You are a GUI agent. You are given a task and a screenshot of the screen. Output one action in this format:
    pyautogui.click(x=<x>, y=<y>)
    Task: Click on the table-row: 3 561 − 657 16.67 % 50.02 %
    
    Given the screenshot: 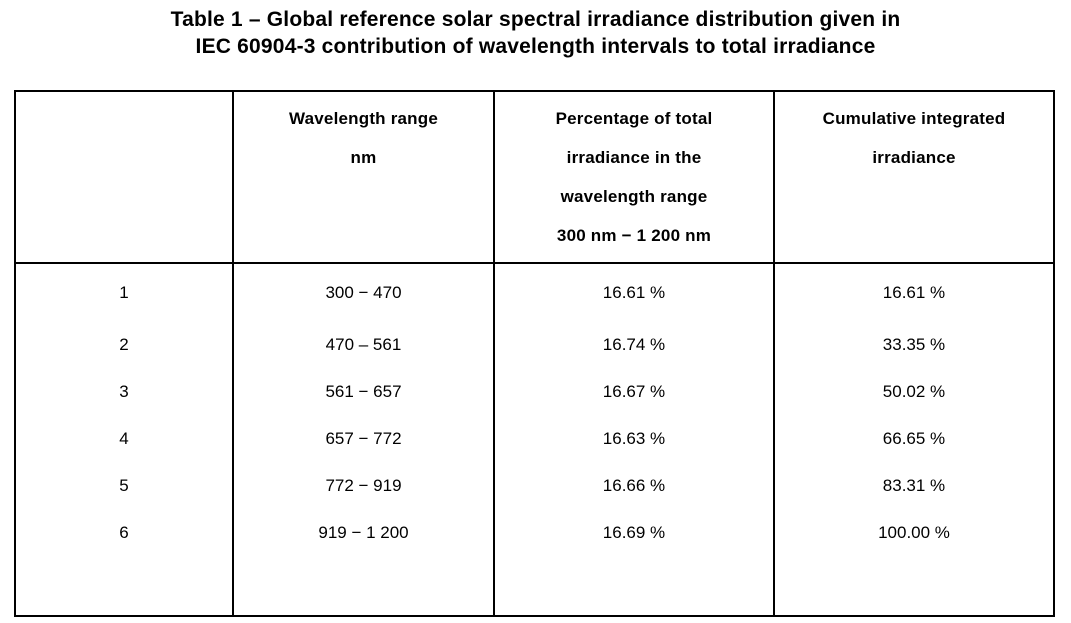 What is the action you would take?
    pyautogui.click(x=534, y=391)
    